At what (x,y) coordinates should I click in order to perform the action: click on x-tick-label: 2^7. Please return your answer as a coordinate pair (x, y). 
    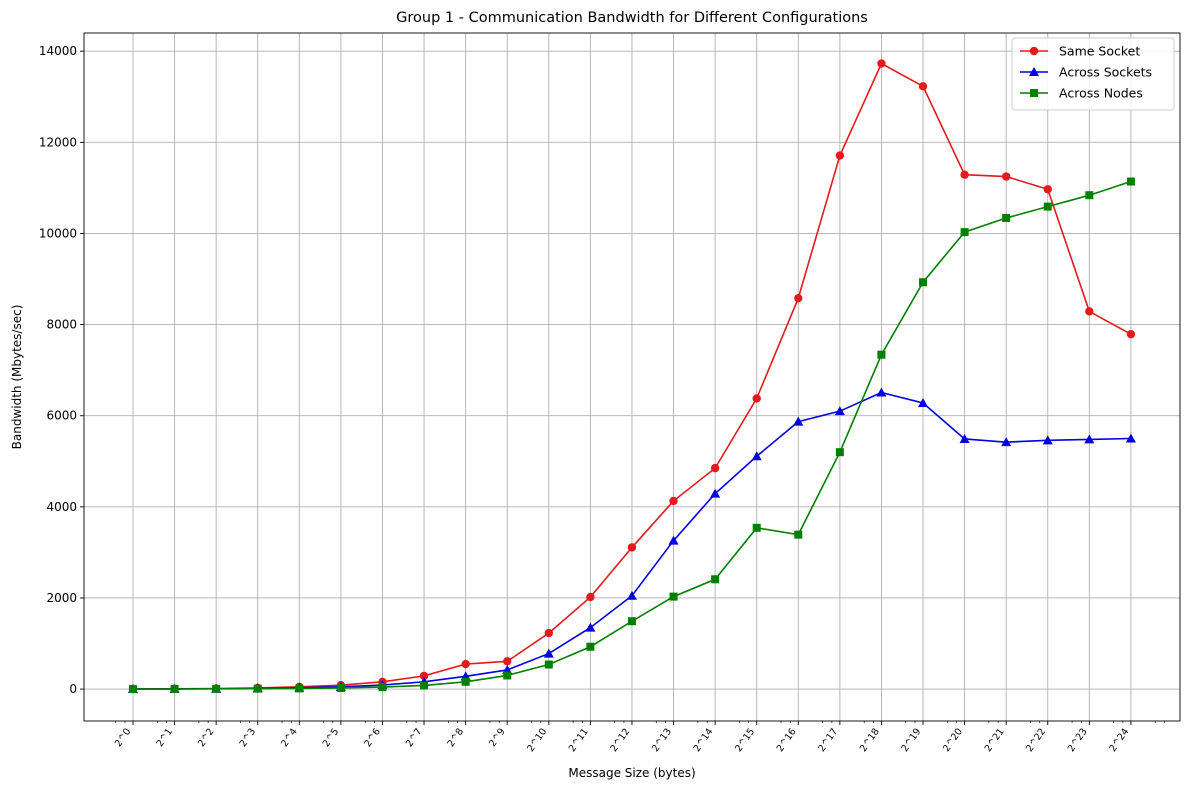
    Looking at the image, I should click on (414, 737).